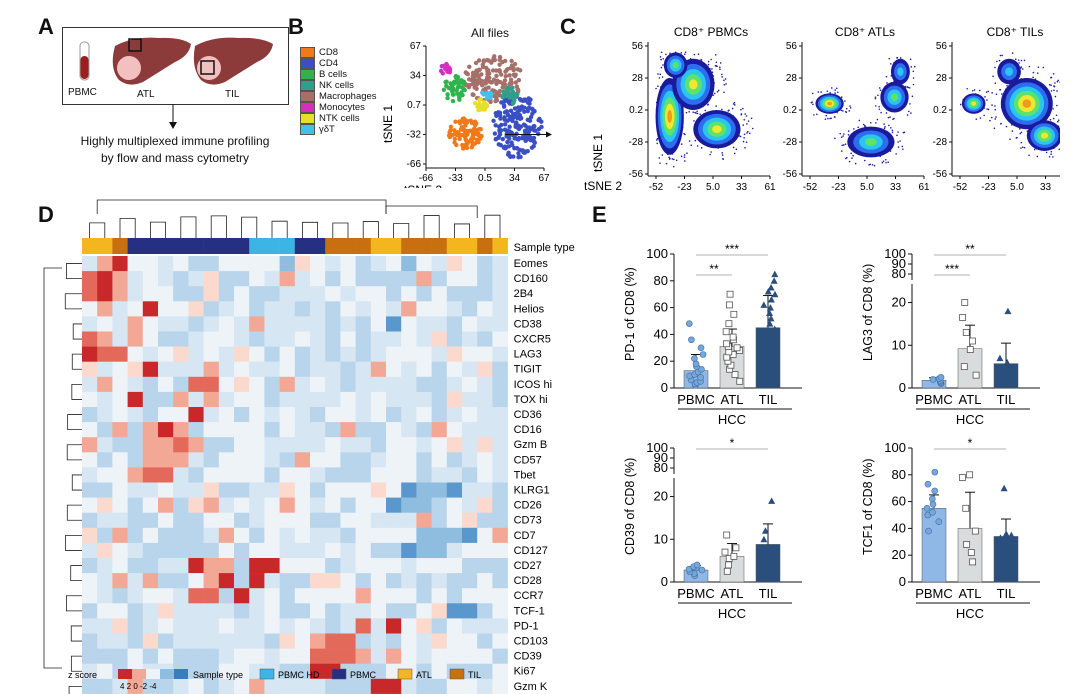  Describe the element at coordinates (636, 142) in the screenshot. I see `y-tick-label: -28` at that location.